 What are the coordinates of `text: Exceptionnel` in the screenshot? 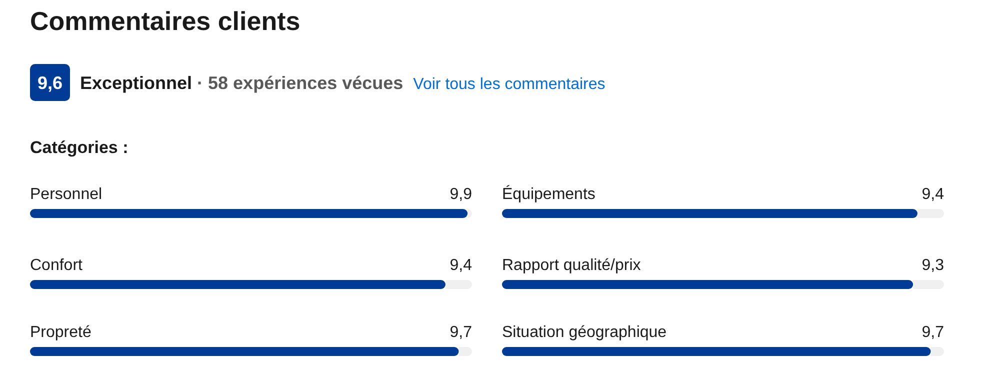 It's located at (136, 83).